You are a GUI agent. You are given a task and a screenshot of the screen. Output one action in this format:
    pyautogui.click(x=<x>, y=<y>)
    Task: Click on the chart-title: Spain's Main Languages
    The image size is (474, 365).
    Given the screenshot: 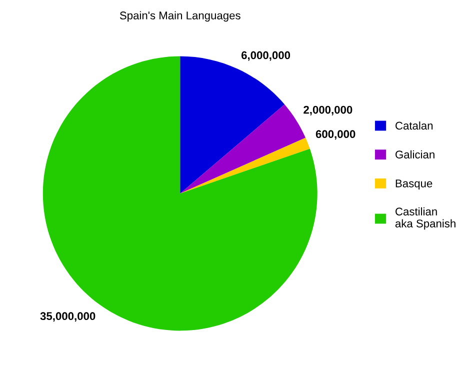 What is the action you would take?
    pyautogui.click(x=180, y=16)
    